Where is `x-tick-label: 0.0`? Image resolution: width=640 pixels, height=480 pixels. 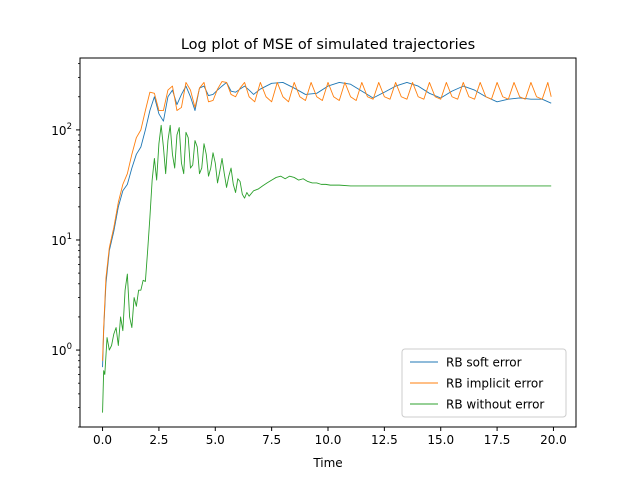
x-tick-label: 0.0 is located at coordinates (102, 440).